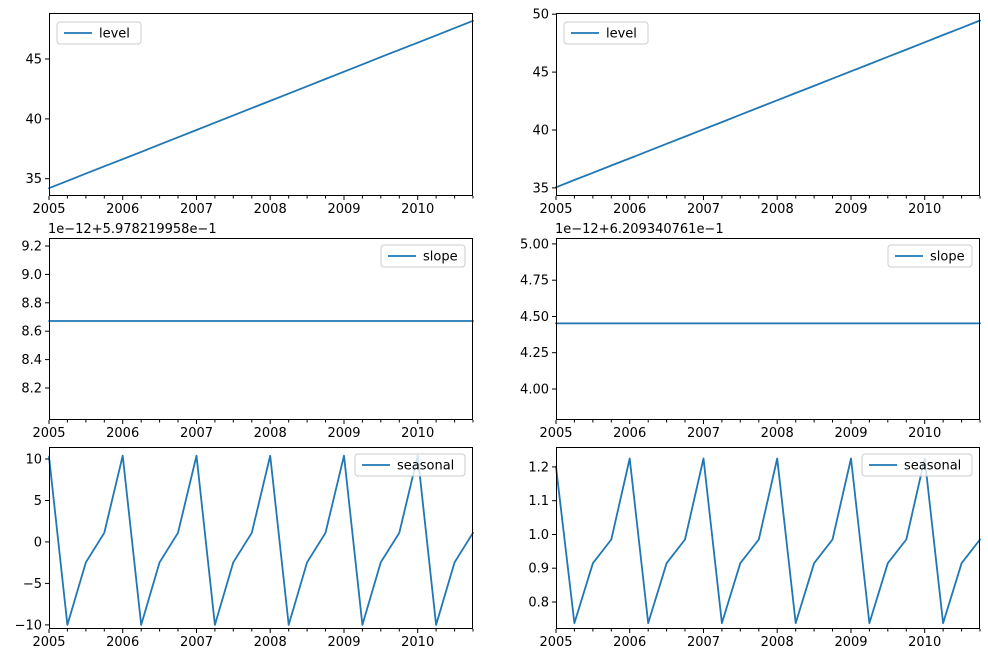 Image resolution: width=988 pixels, height=665 pixels. I want to click on subplot-level-multiplicative: 2005 2006 2007 2008 2009 2010 35 40 45 50 level, so click(756, 112).